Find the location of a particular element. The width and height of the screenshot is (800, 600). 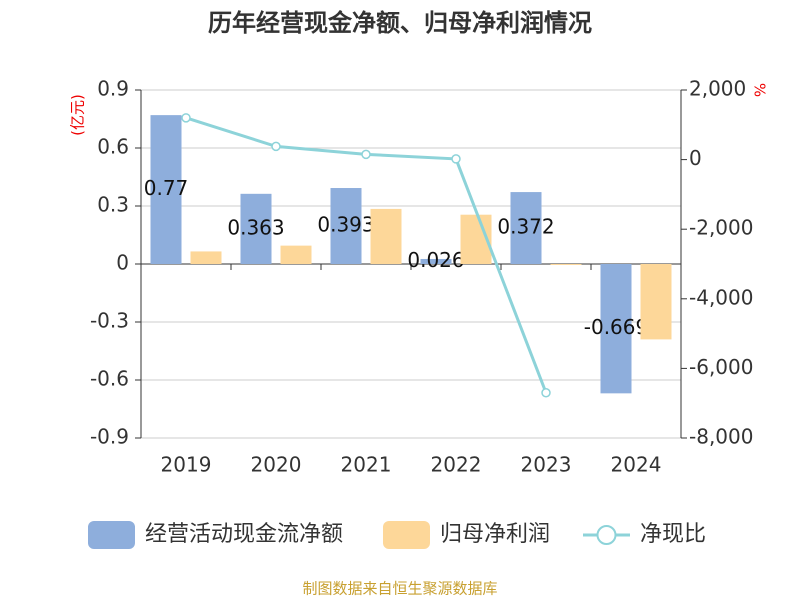

x-tick-label: 2022 is located at coordinates (456, 465).